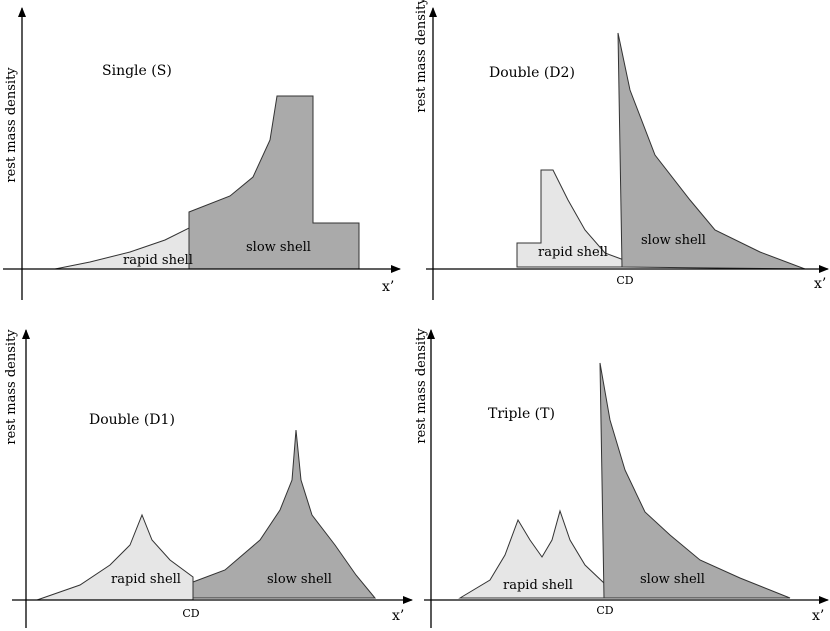 Image resolution: width=830 pixels, height=631 pixels. I want to click on panel-title: Double (D1), so click(132, 420).